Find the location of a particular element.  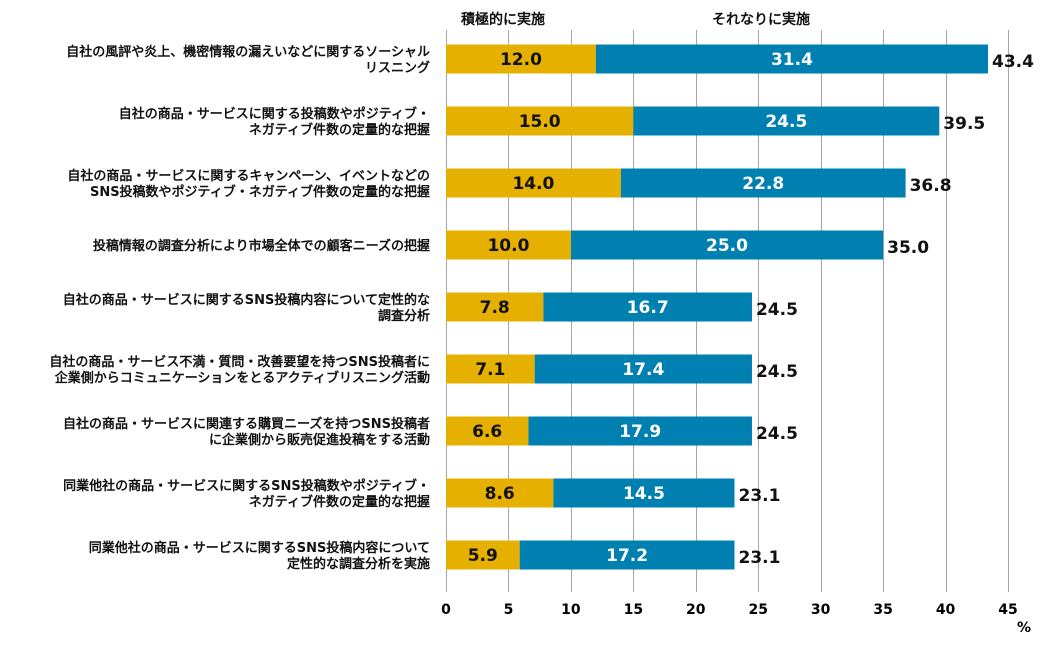

category-label: 自社の商品・サービスに関する投稿数やポジティブ・ is located at coordinates (274, 114).